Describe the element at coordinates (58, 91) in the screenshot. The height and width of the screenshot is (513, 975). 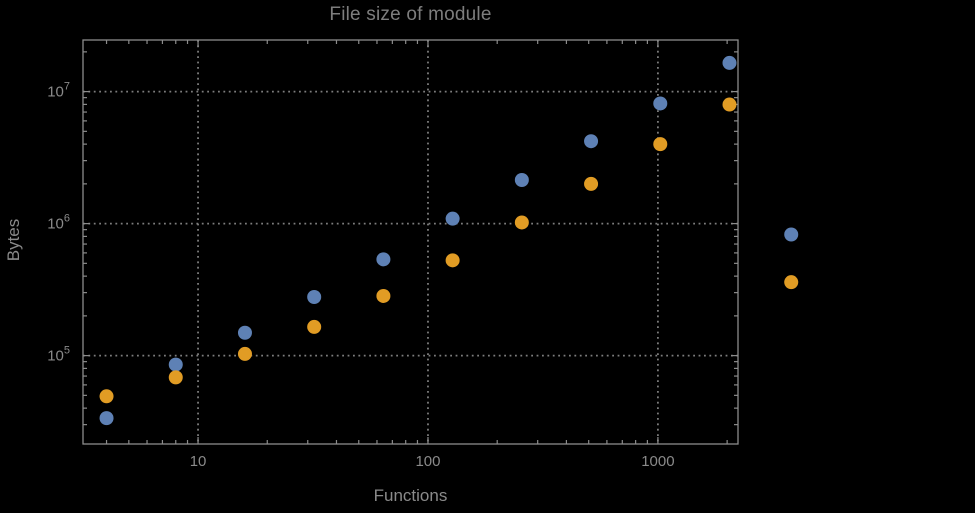
I see `y-tick-label-1e7: 10⁷` at that location.